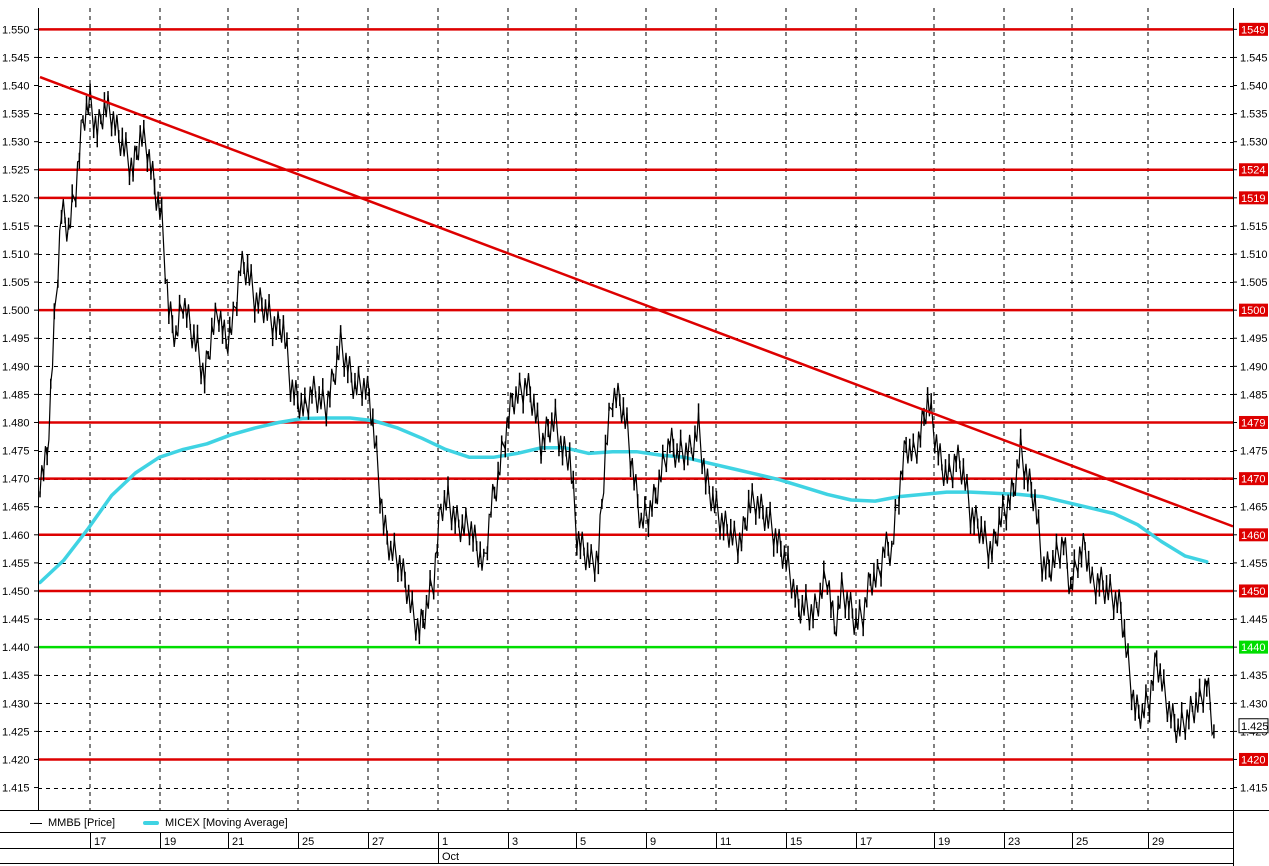  What do you see at coordinates (16, 227) in the screenshot?
I see `y-tick-label-left: 1.515` at bounding box center [16, 227].